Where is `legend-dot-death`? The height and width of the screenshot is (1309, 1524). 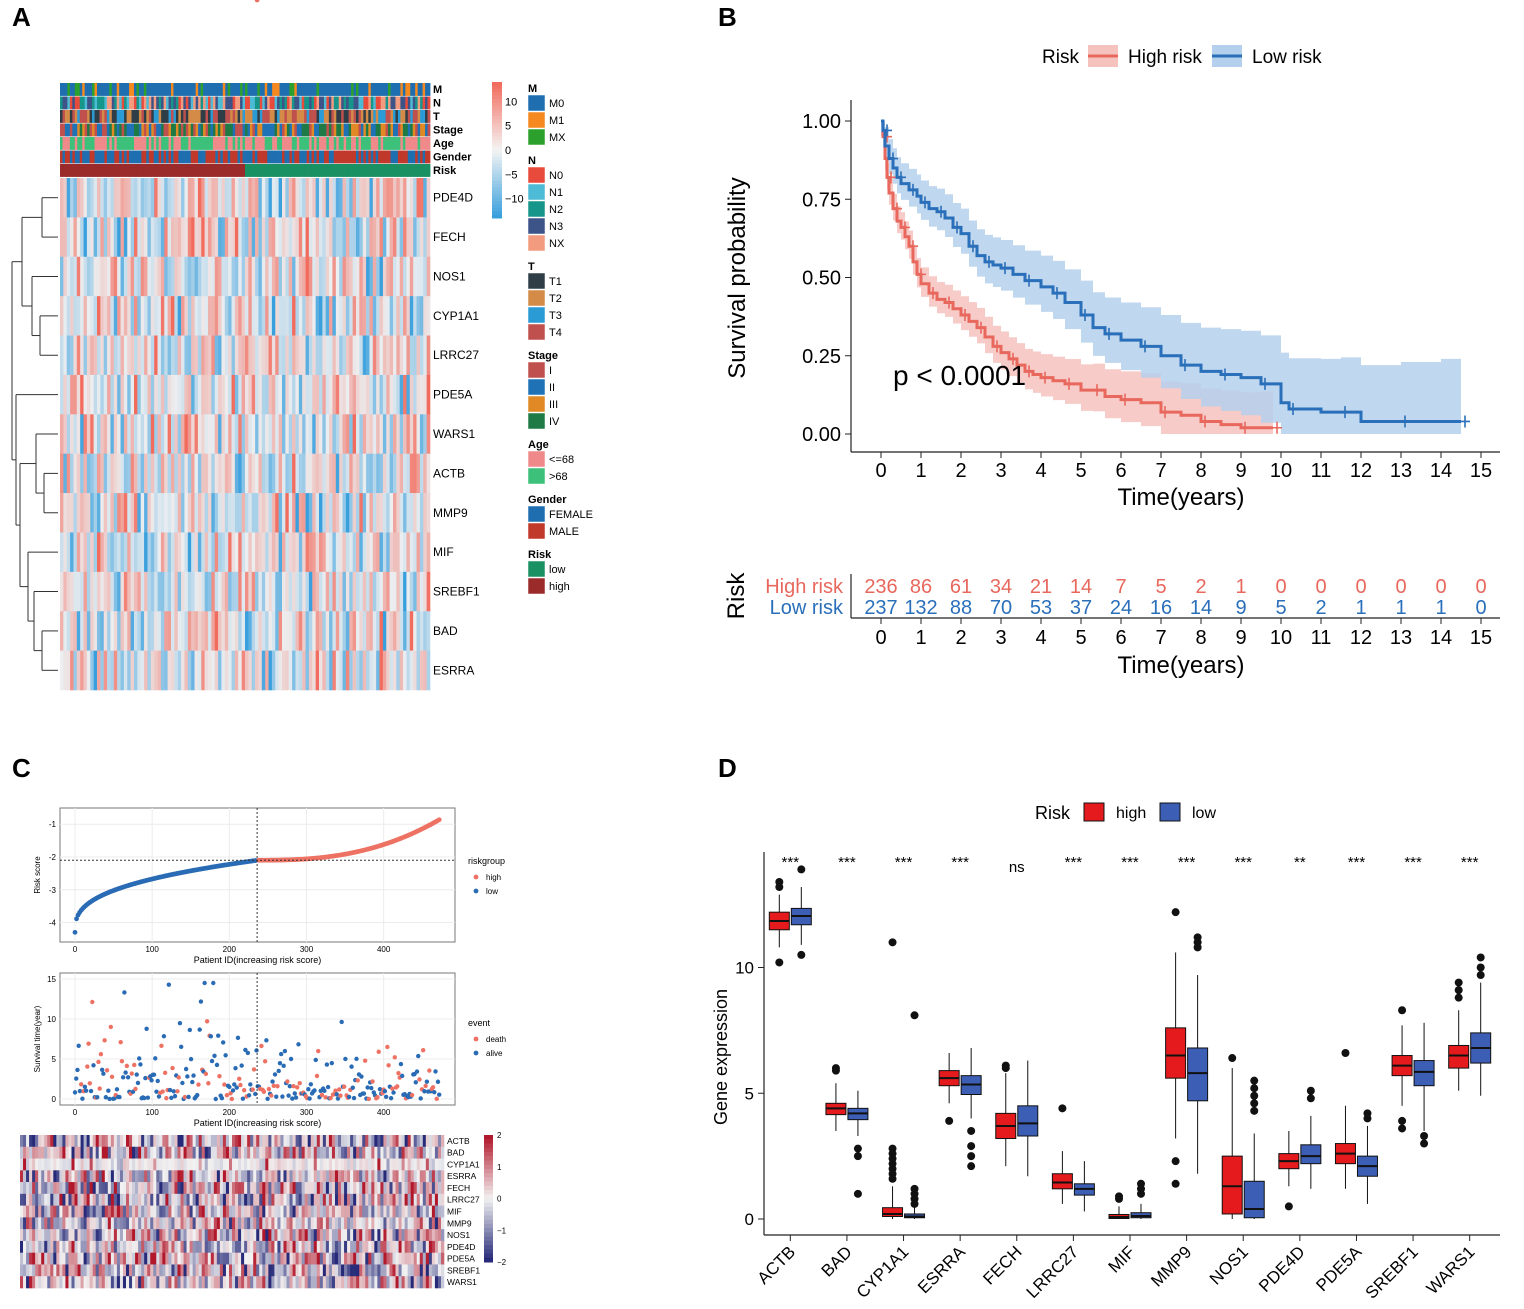
legend-dot-death is located at coordinates (476, 1039).